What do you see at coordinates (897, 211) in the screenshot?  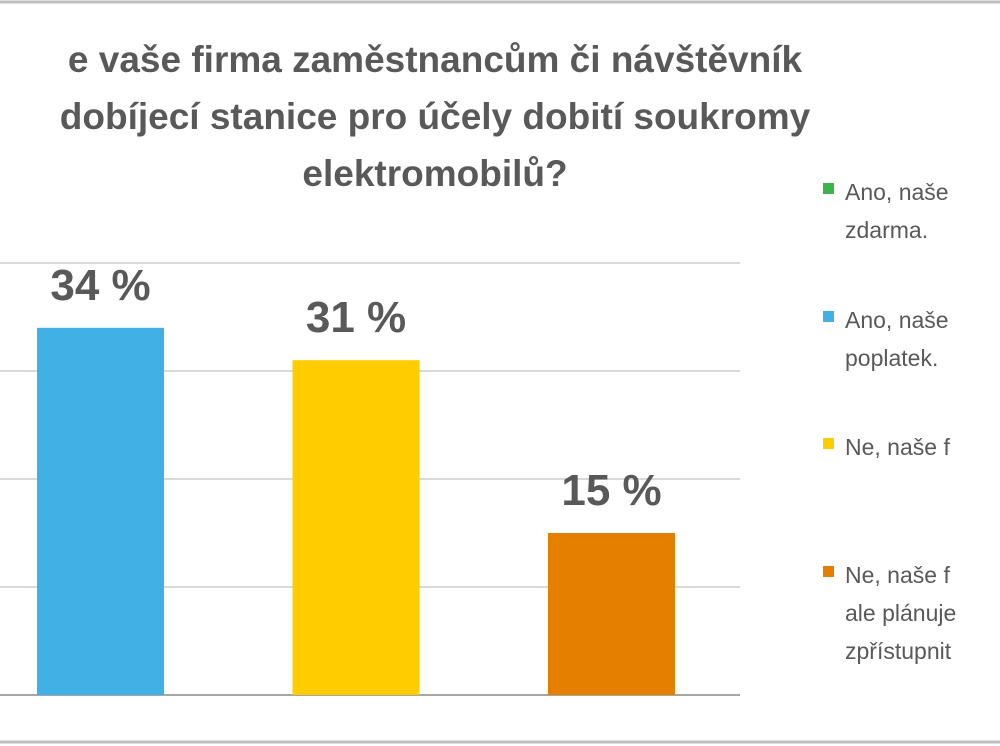 I see `legend-label: Ano, naše zdarma.` at bounding box center [897, 211].